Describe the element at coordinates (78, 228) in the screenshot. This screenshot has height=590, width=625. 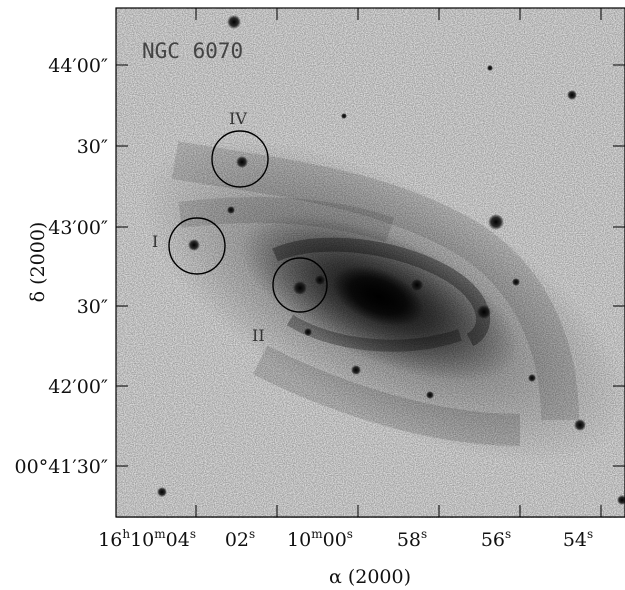
I see `y-tick-label: 43′00″` at that location.